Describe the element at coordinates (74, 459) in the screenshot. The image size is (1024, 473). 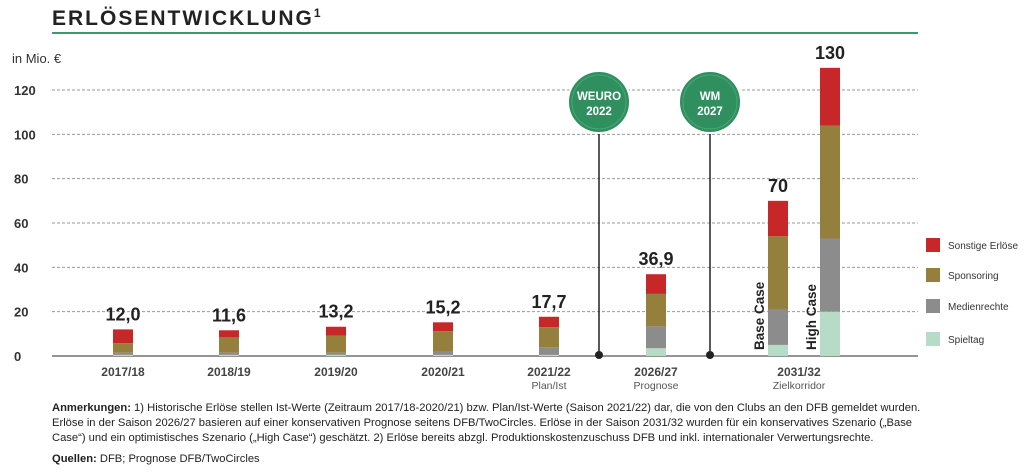
I see `sources-label: Quellen:` at that location.